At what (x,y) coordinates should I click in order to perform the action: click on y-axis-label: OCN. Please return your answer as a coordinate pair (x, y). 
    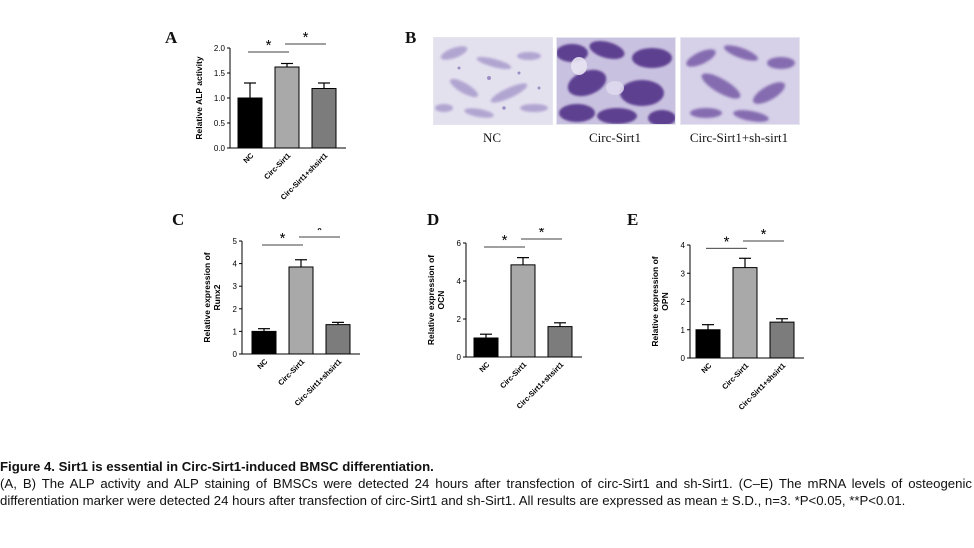
    Looking at the image, I should click on (441, 300).